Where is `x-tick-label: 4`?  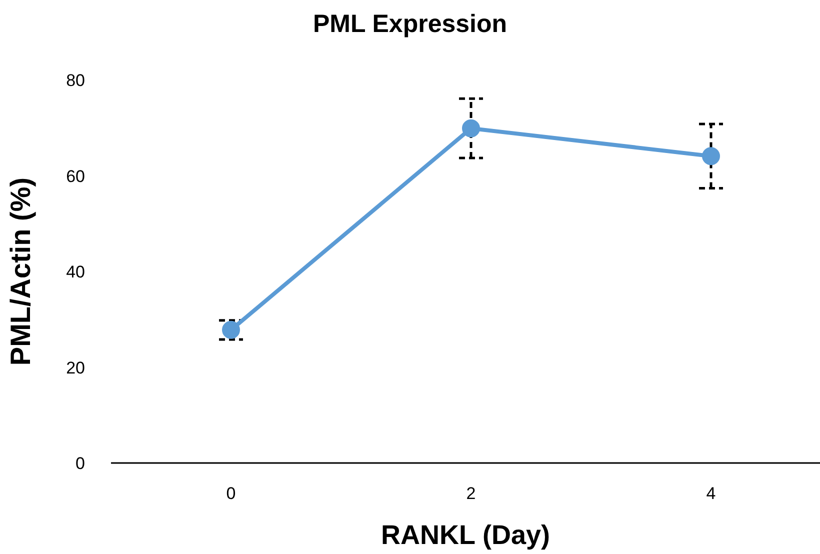
x-tick-label: 4 is located at coordinates (711, 494).